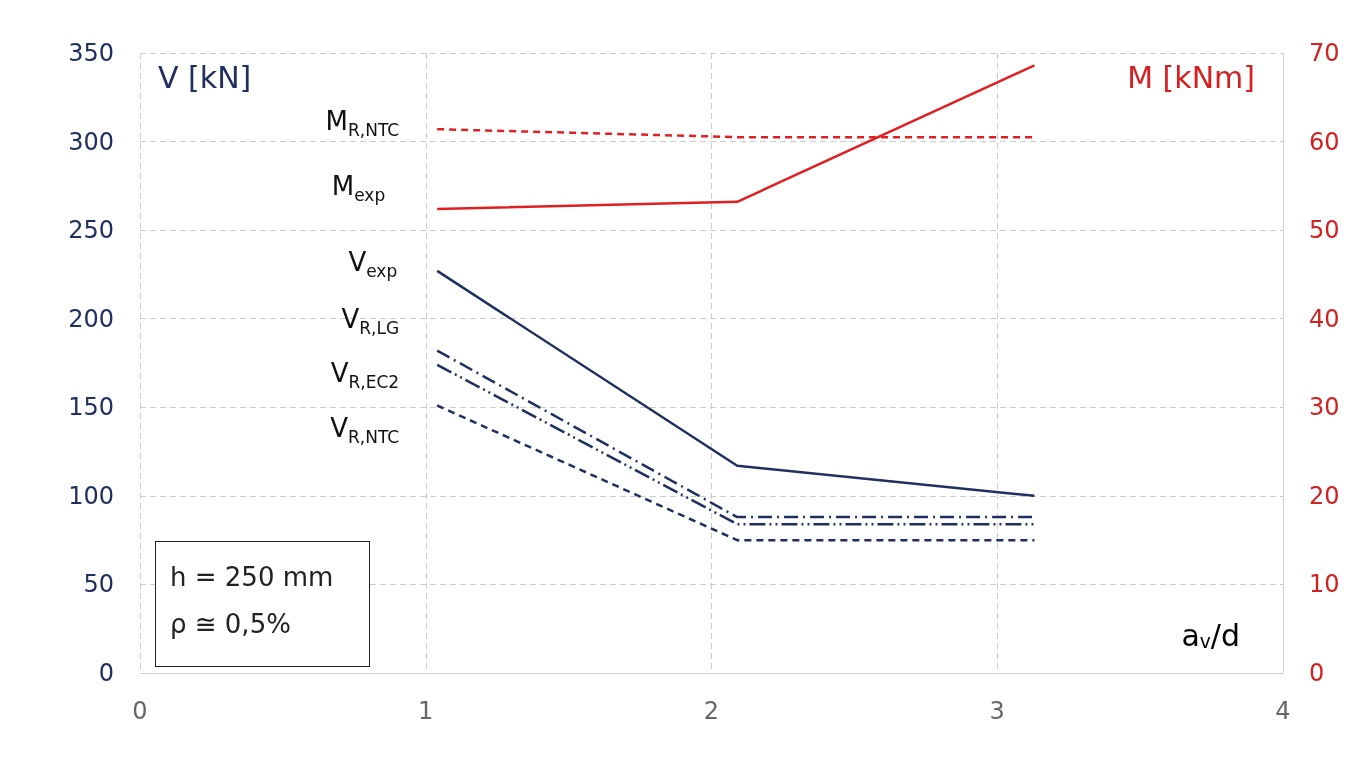 The height and width of the screenshot is (766, 1365). I want to click on y-tick-label: 250, so click(91, 230).